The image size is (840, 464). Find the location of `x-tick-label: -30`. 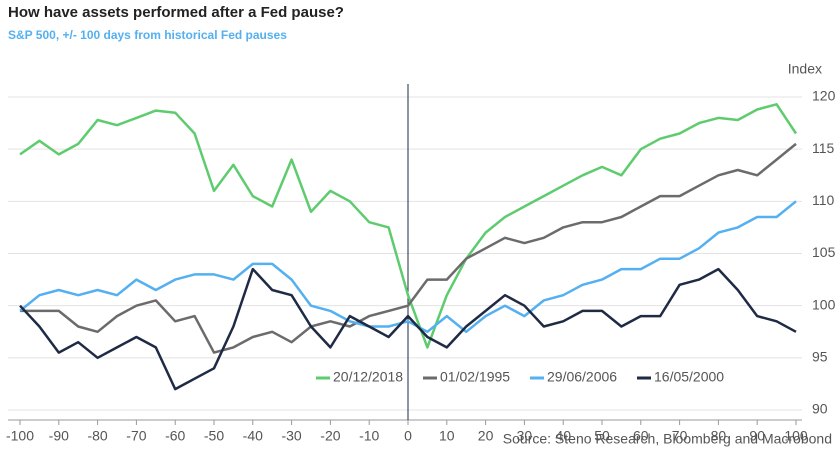

x-tick-label: -30 is located at coordinates (291, 436).